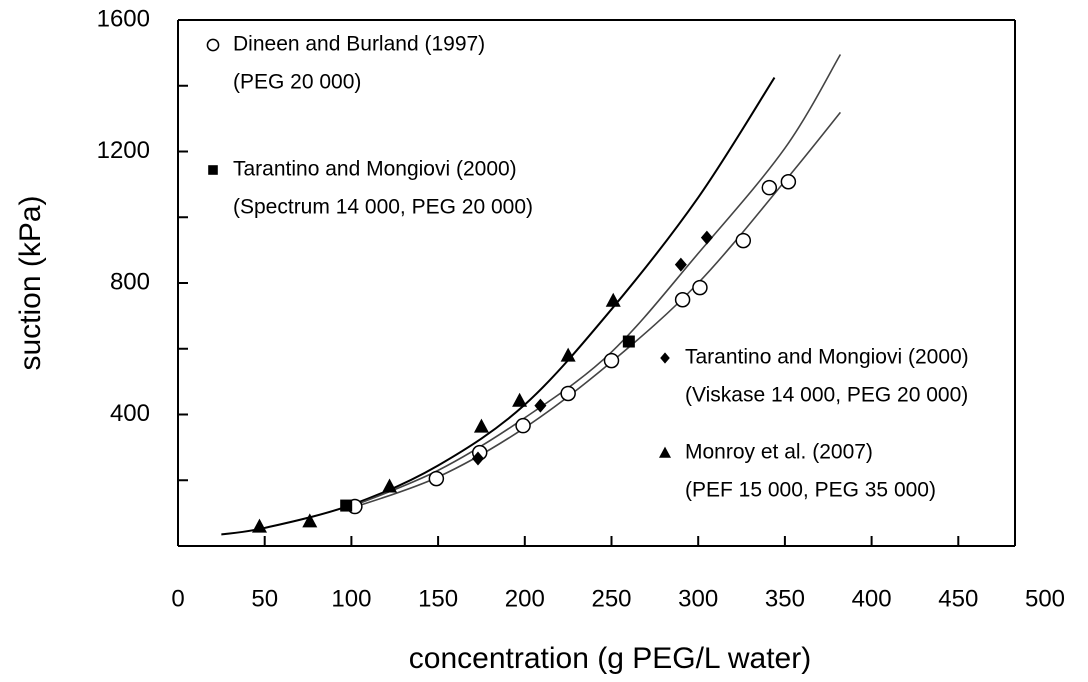  I want to click on y-tick-label: 1600, so click(123, 18).